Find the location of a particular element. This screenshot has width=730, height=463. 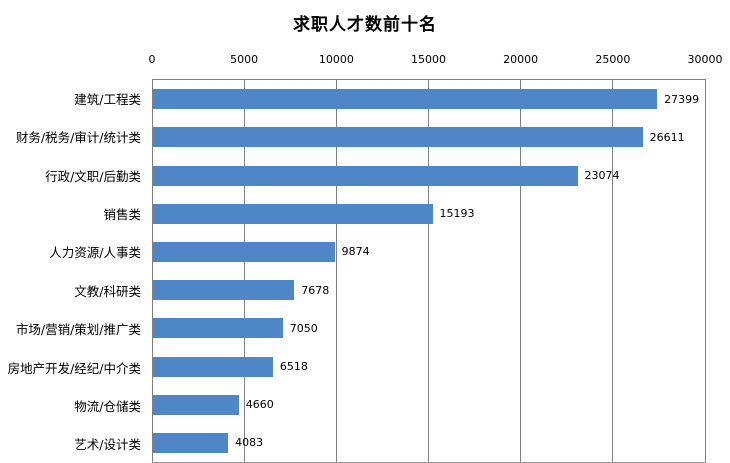

bar-value-label: 7050 is located at coordinates (303, 328).